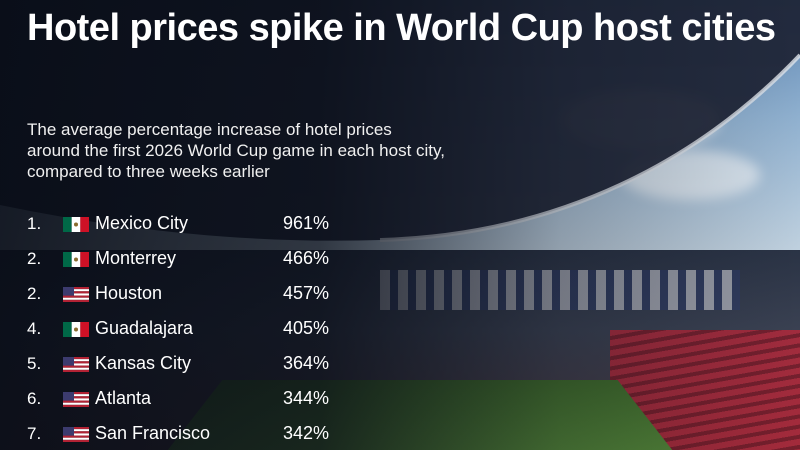 Image resolution: width=800 pixels, height=450 pixels. What do you see at coordinates (306, 258) in the screenshot?
I see `percent-increase: 466%` at bounding box center [306, 258].